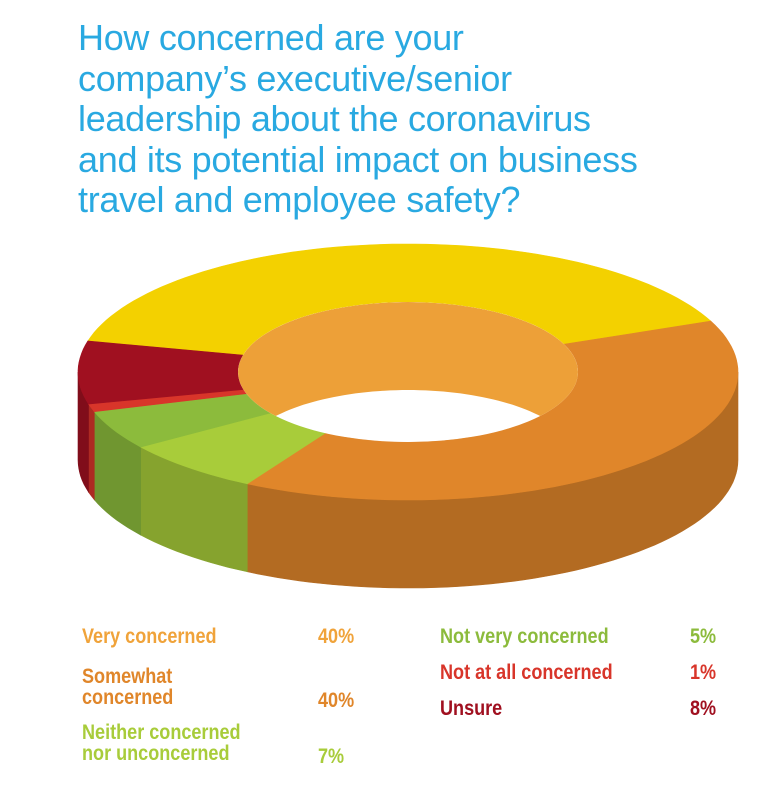  What do you see at coordinates (336, 636) in the screenshot?
I see `legend-value-0: 40%` at bounding box center [336, 636].